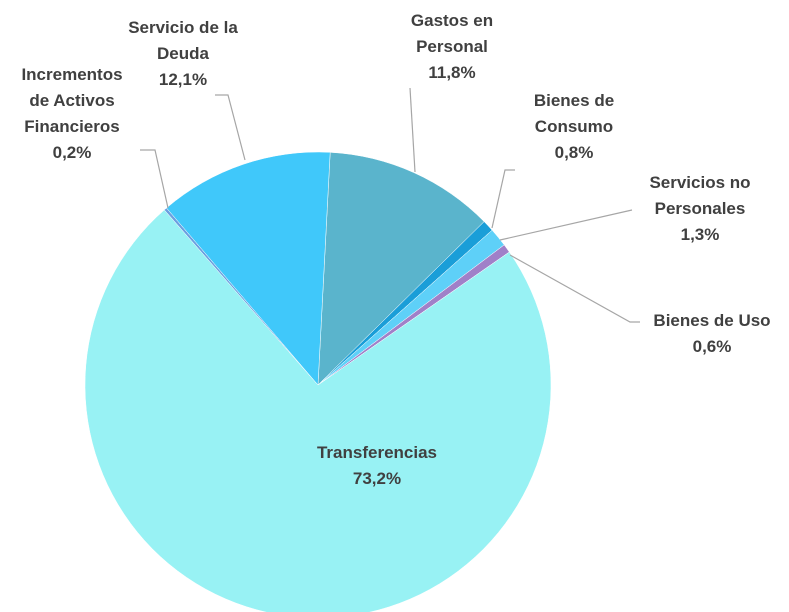 The width and height of the screenshot is (789, 612). I want to click on value-label: 12,1%, so click(183, 79).